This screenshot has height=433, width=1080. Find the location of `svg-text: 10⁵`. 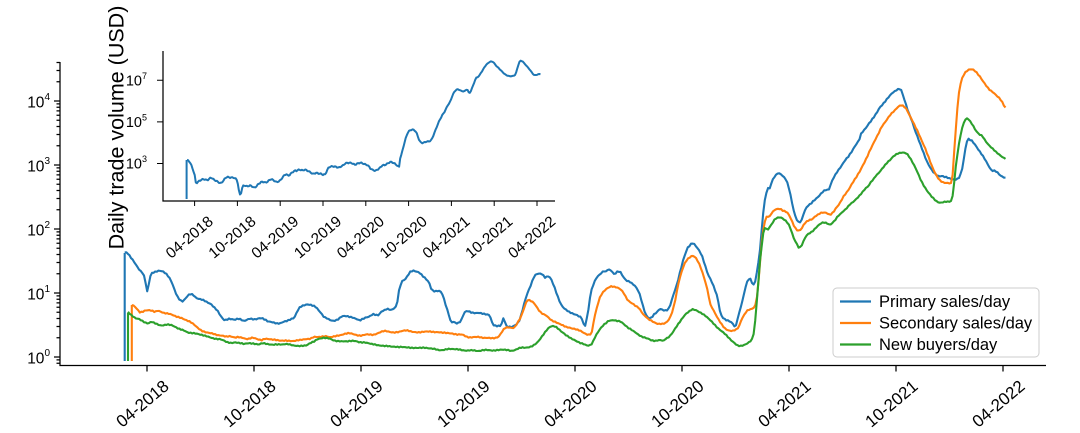

svg-text: 10⁵ is located at coordinates (136, 121).